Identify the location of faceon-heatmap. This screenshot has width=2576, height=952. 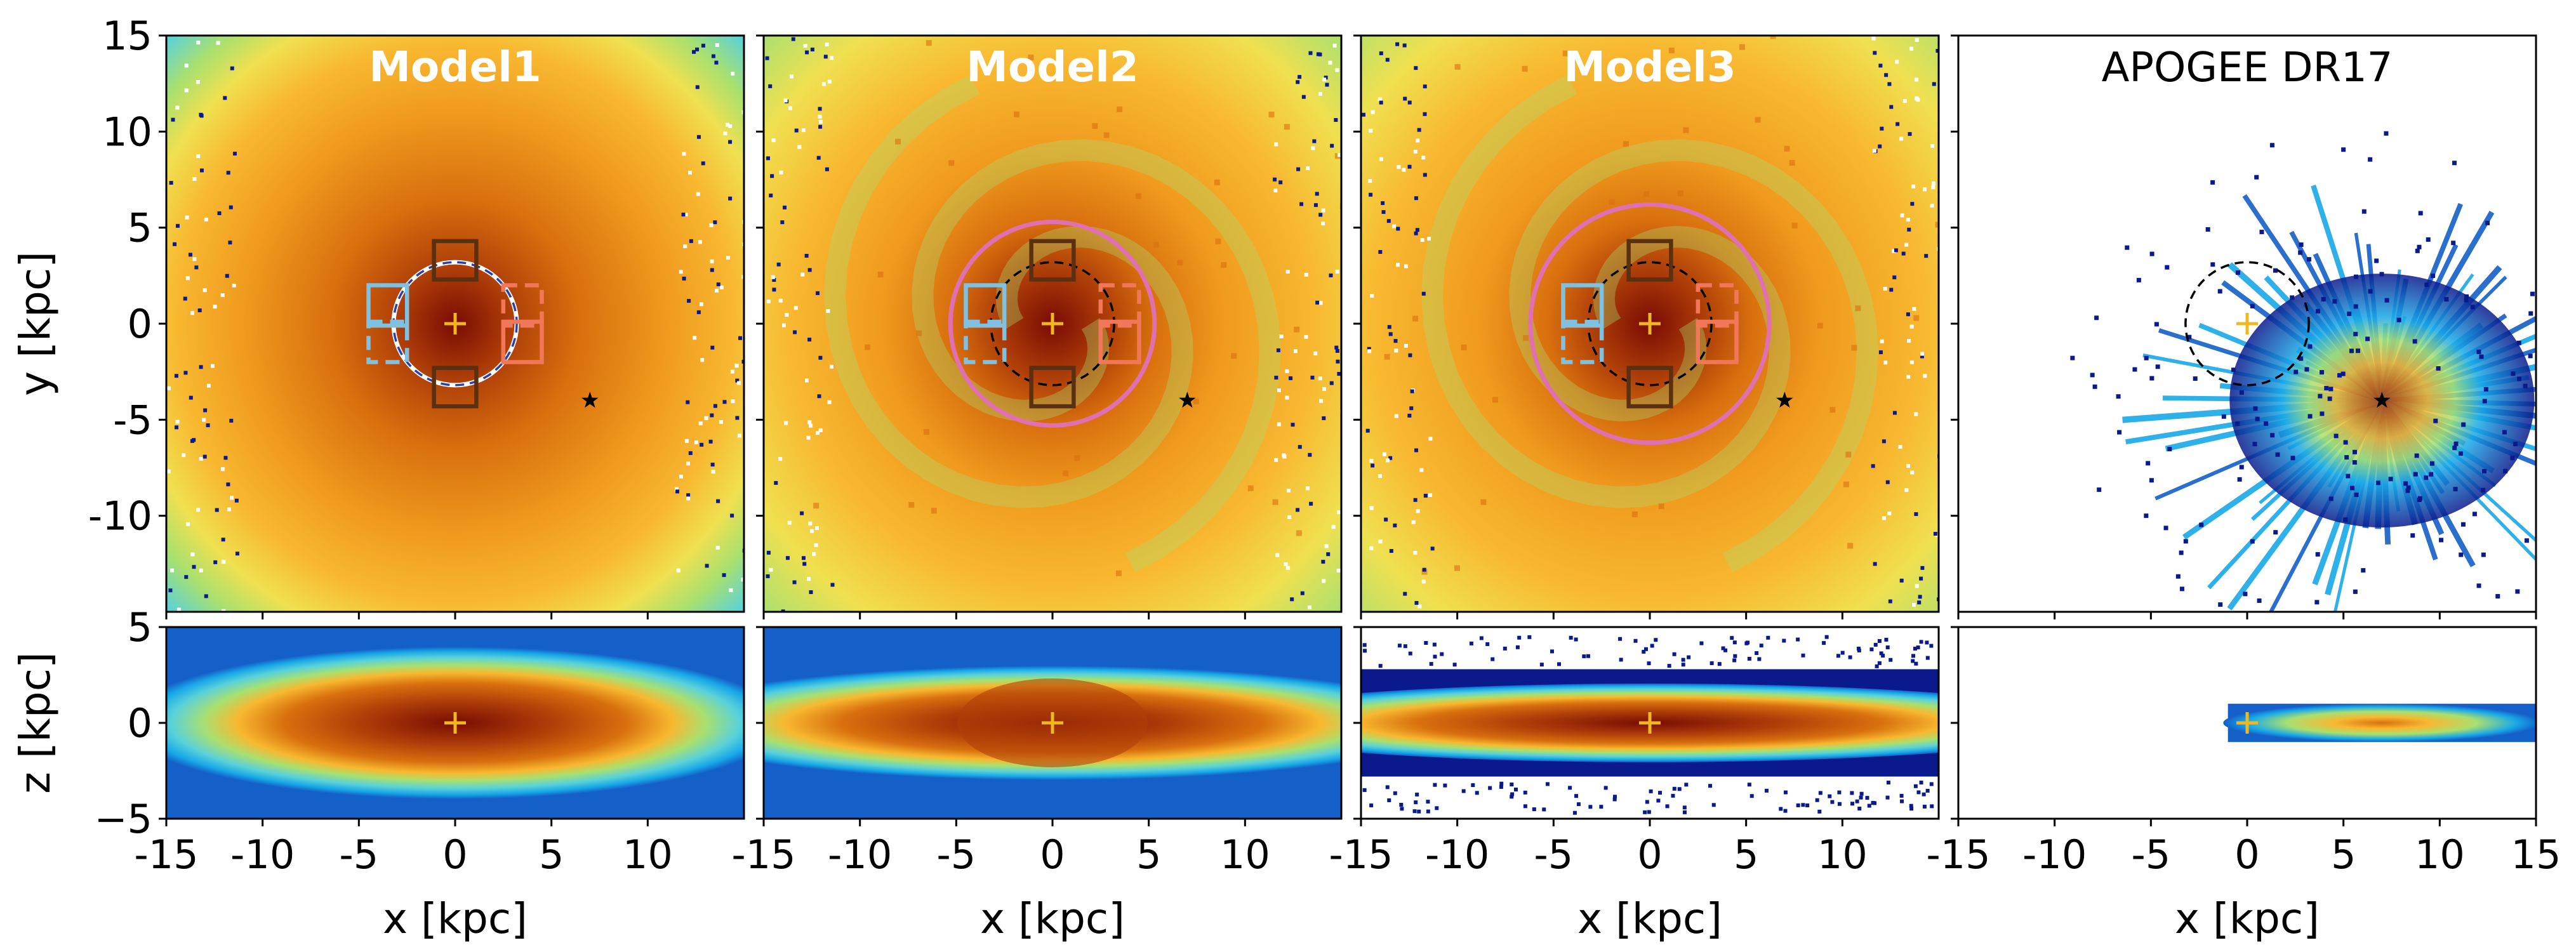
(455, 324).